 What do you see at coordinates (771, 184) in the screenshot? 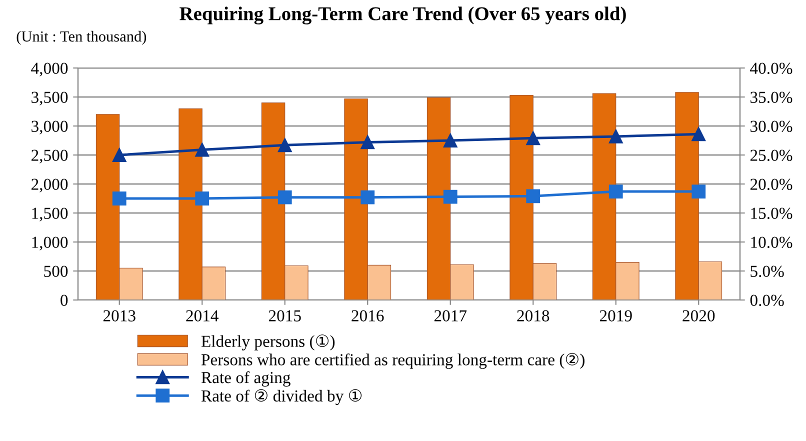
I see `y2-tick-label: 20.0%` at bounding box center [771, 184].